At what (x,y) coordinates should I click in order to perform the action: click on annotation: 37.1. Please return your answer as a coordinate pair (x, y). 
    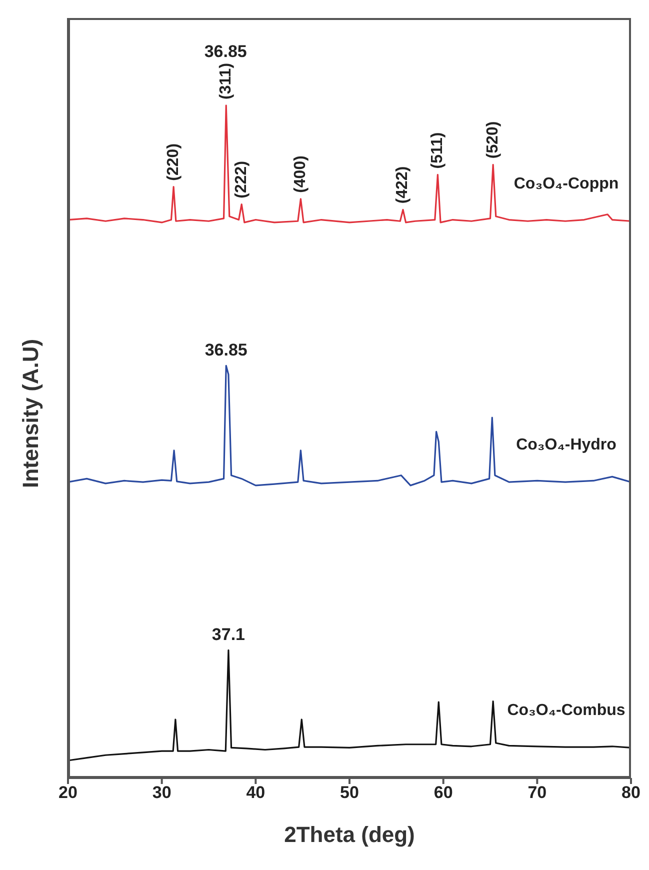
    Looking at the image, I should click on (228, 634).